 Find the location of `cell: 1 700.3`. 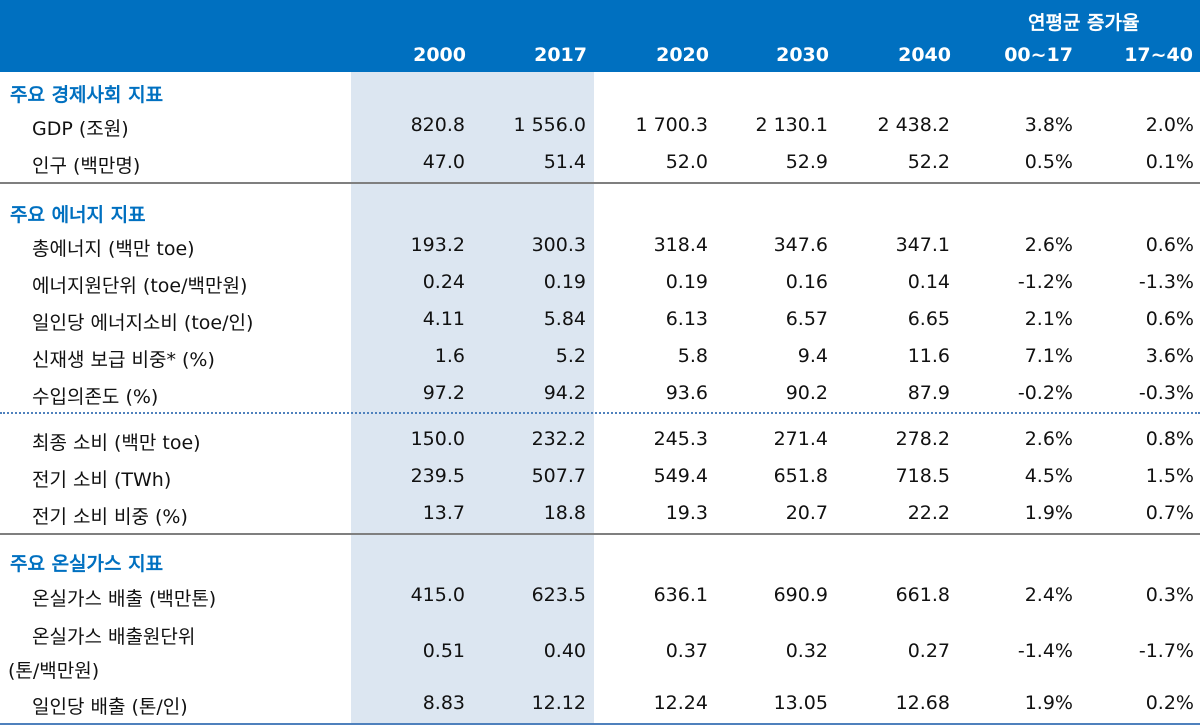

cell: 1 700.3 is located at coordinates (671, 125).